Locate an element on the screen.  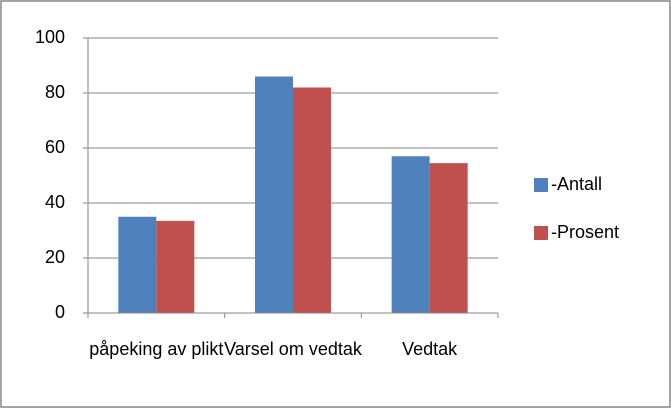
y-tick-label: 0 is located at coordinates (60, 312).